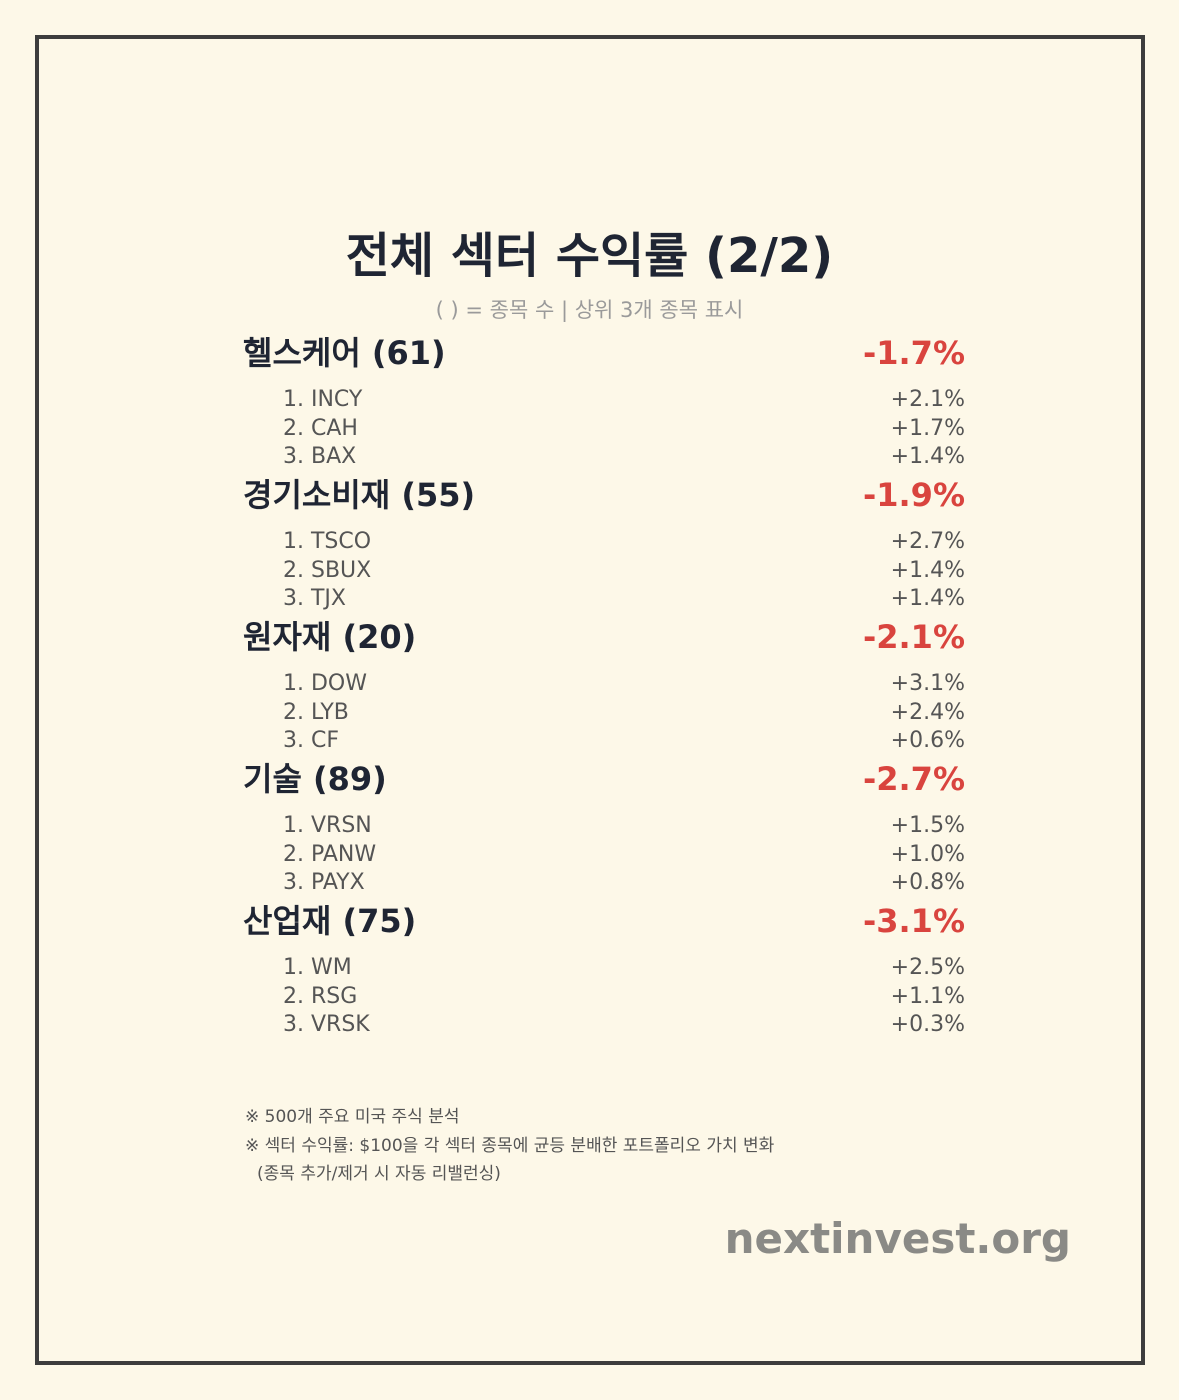  What do you see at coordinates (913, 495) in the screenshot?
I see `sector-return: -1.9%` at bounding box center [913, 495].